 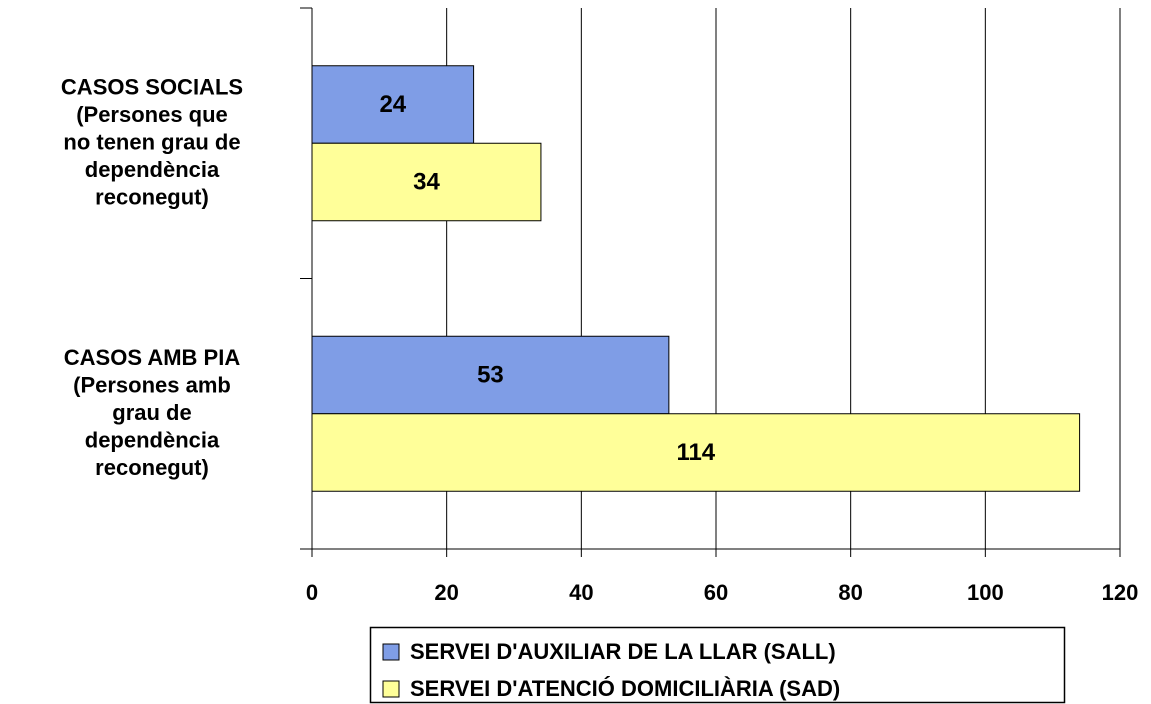 I want to click on y-tick-label-line: grau de, so click(x=151, y=412).